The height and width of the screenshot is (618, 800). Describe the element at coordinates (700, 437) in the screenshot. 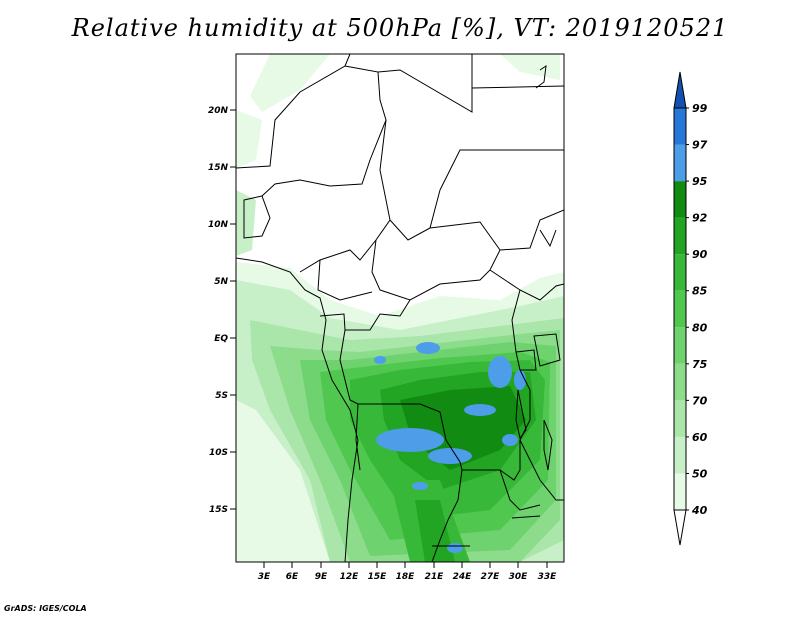

I see `colorbar-level-label: 60` at that location.